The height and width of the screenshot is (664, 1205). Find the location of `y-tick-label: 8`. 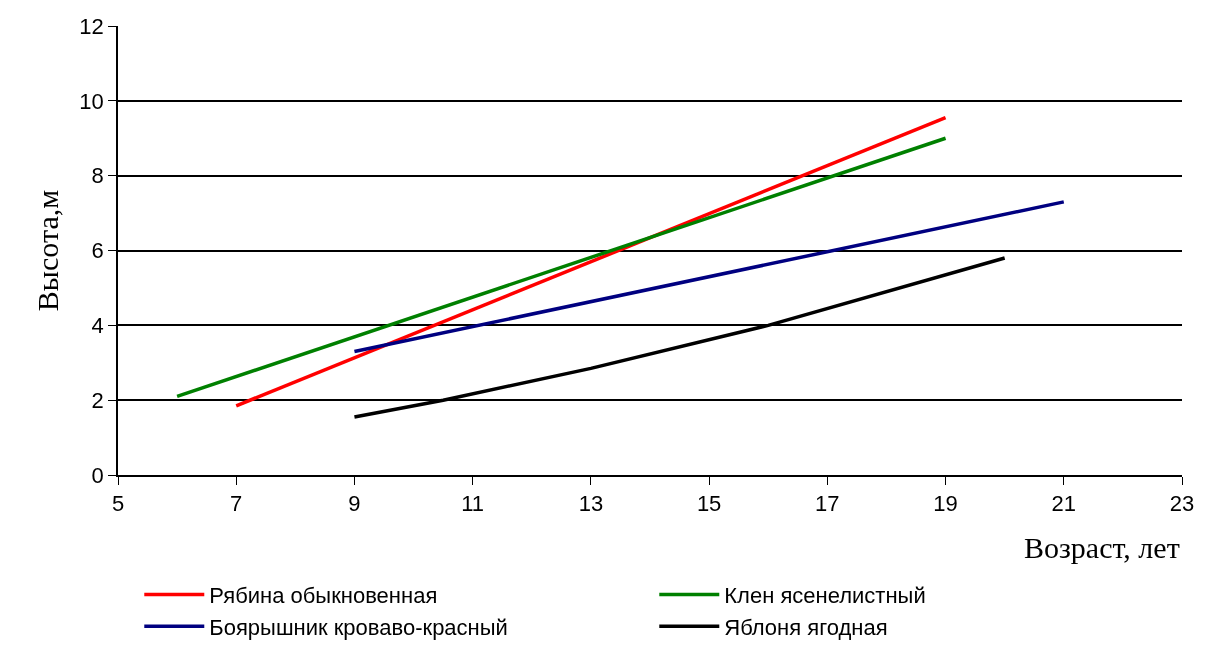

y-tick-label: 8 is located at coordinates (97, 176).